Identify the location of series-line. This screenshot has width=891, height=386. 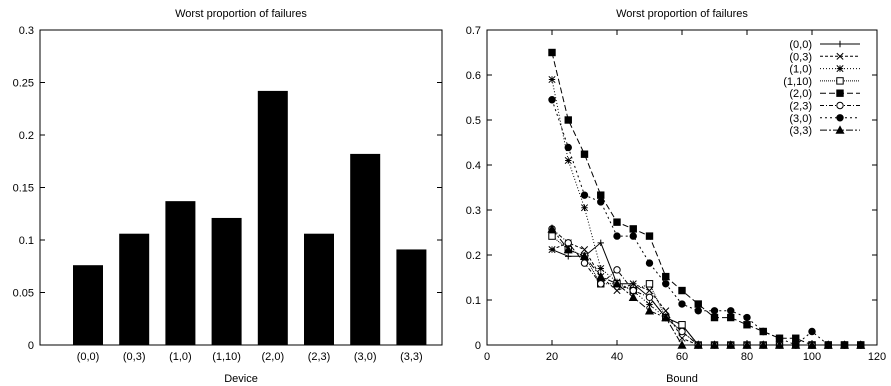
(706, 290).